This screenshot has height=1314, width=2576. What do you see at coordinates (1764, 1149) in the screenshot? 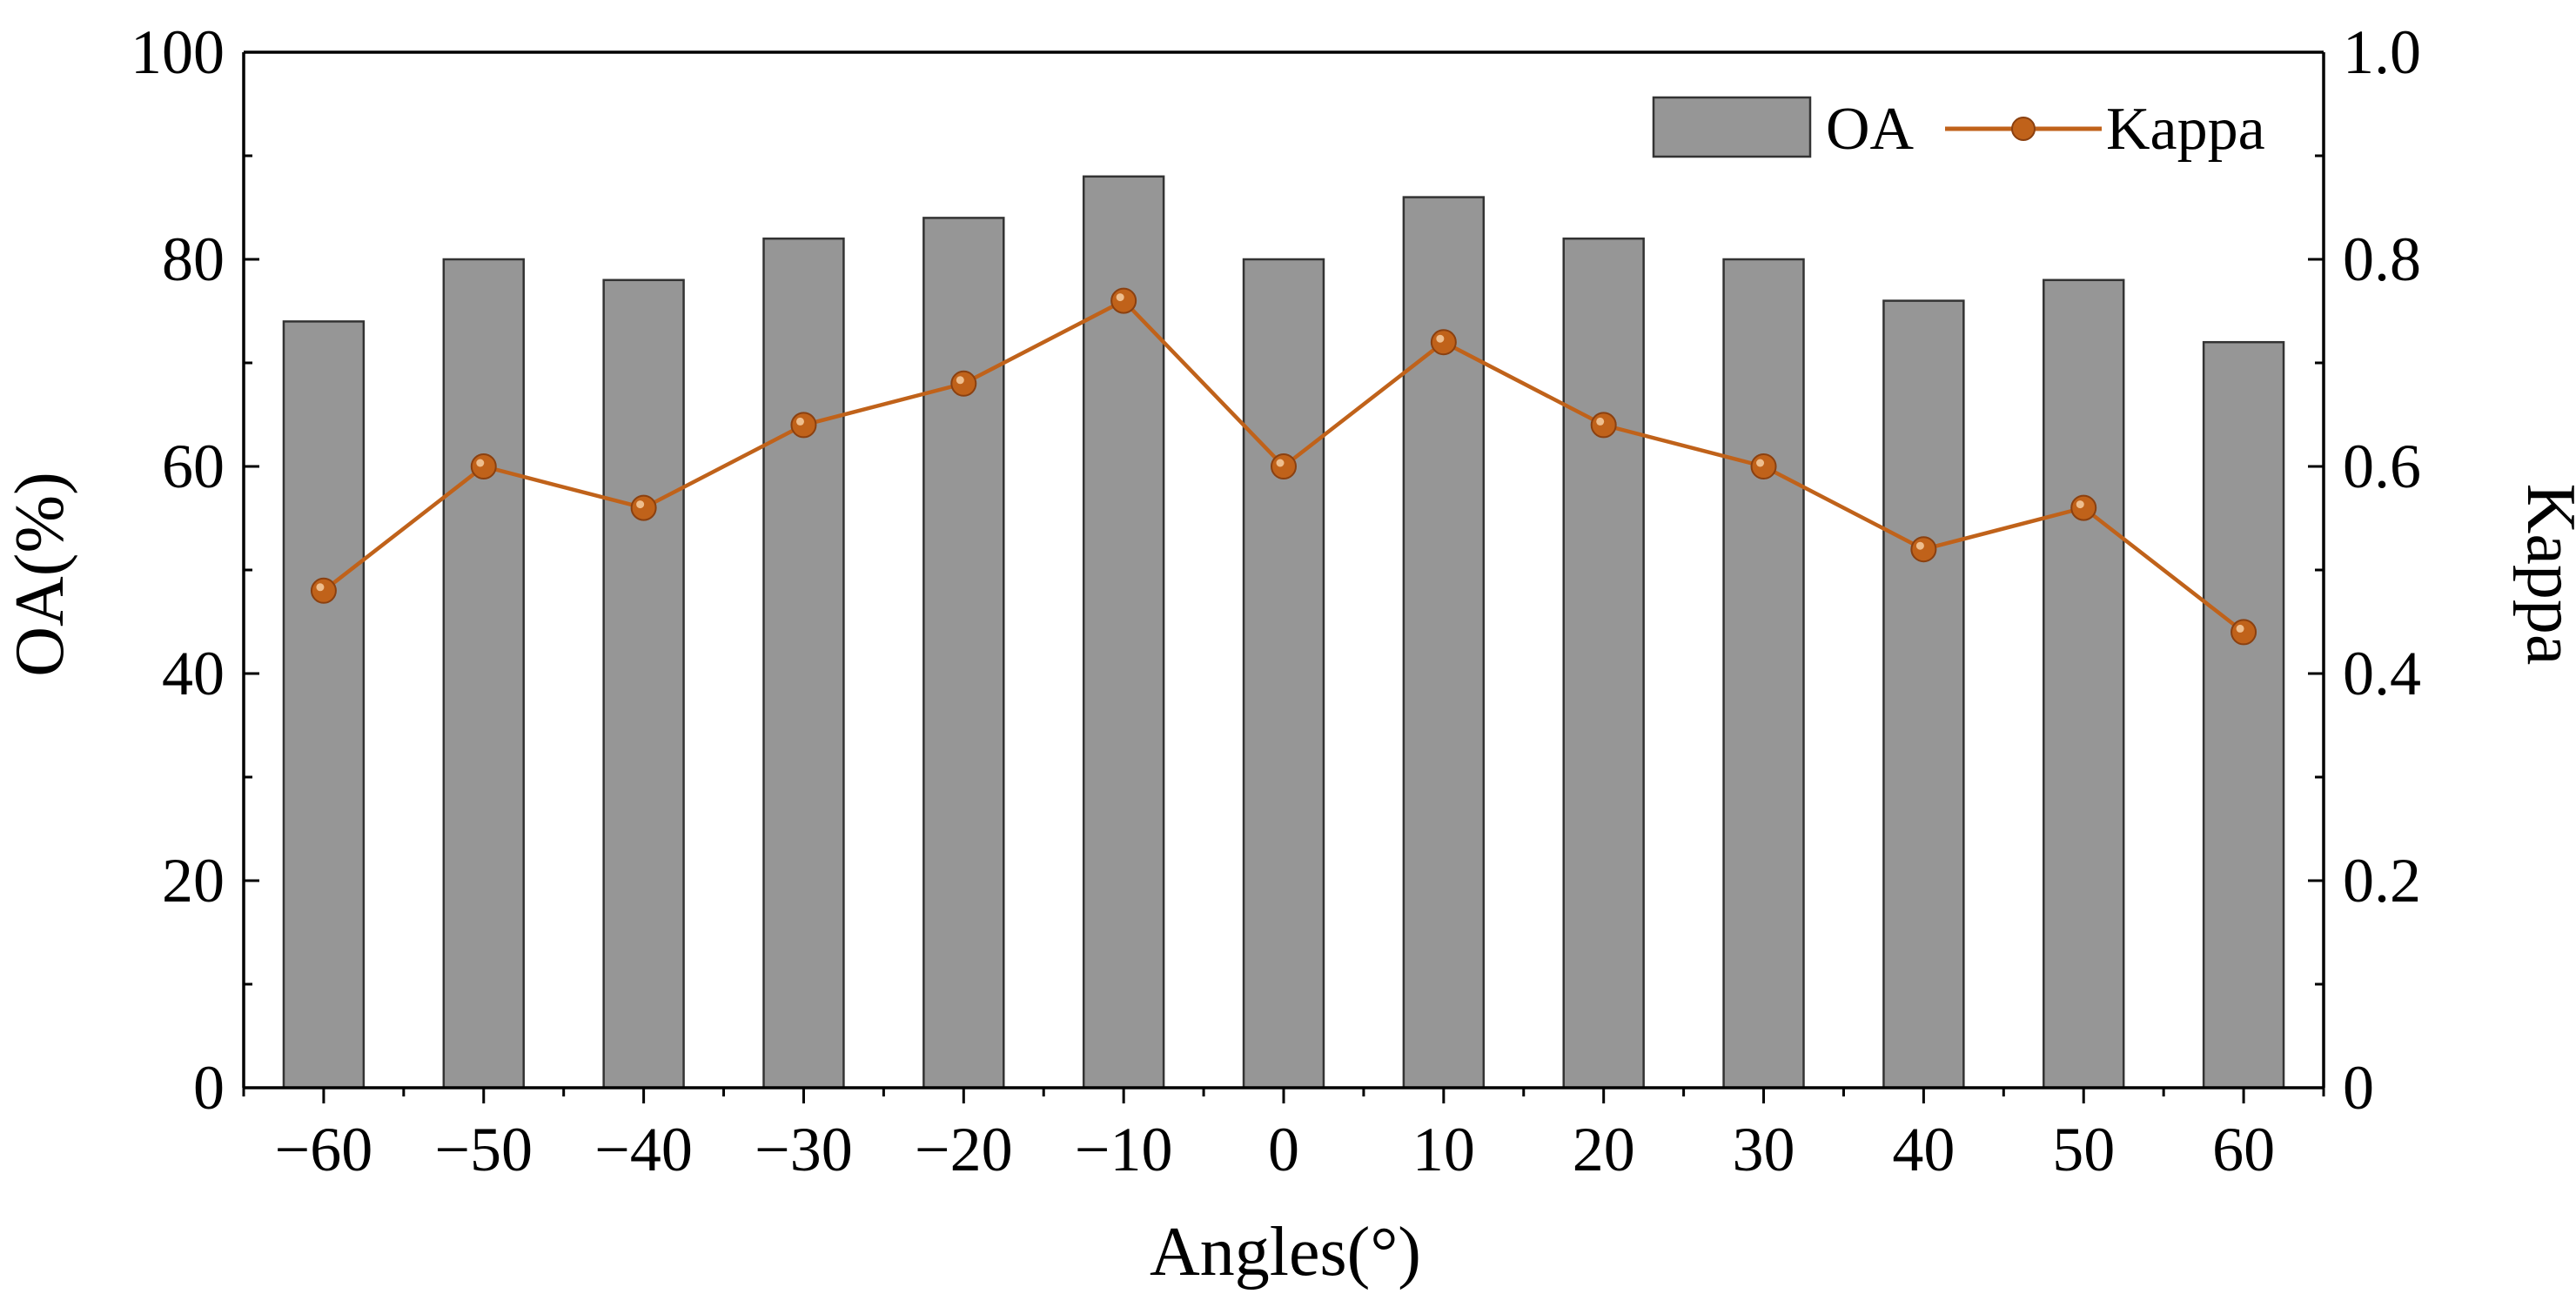
I see `x-tick-label: 30` at bounding box center [1764, 1149].